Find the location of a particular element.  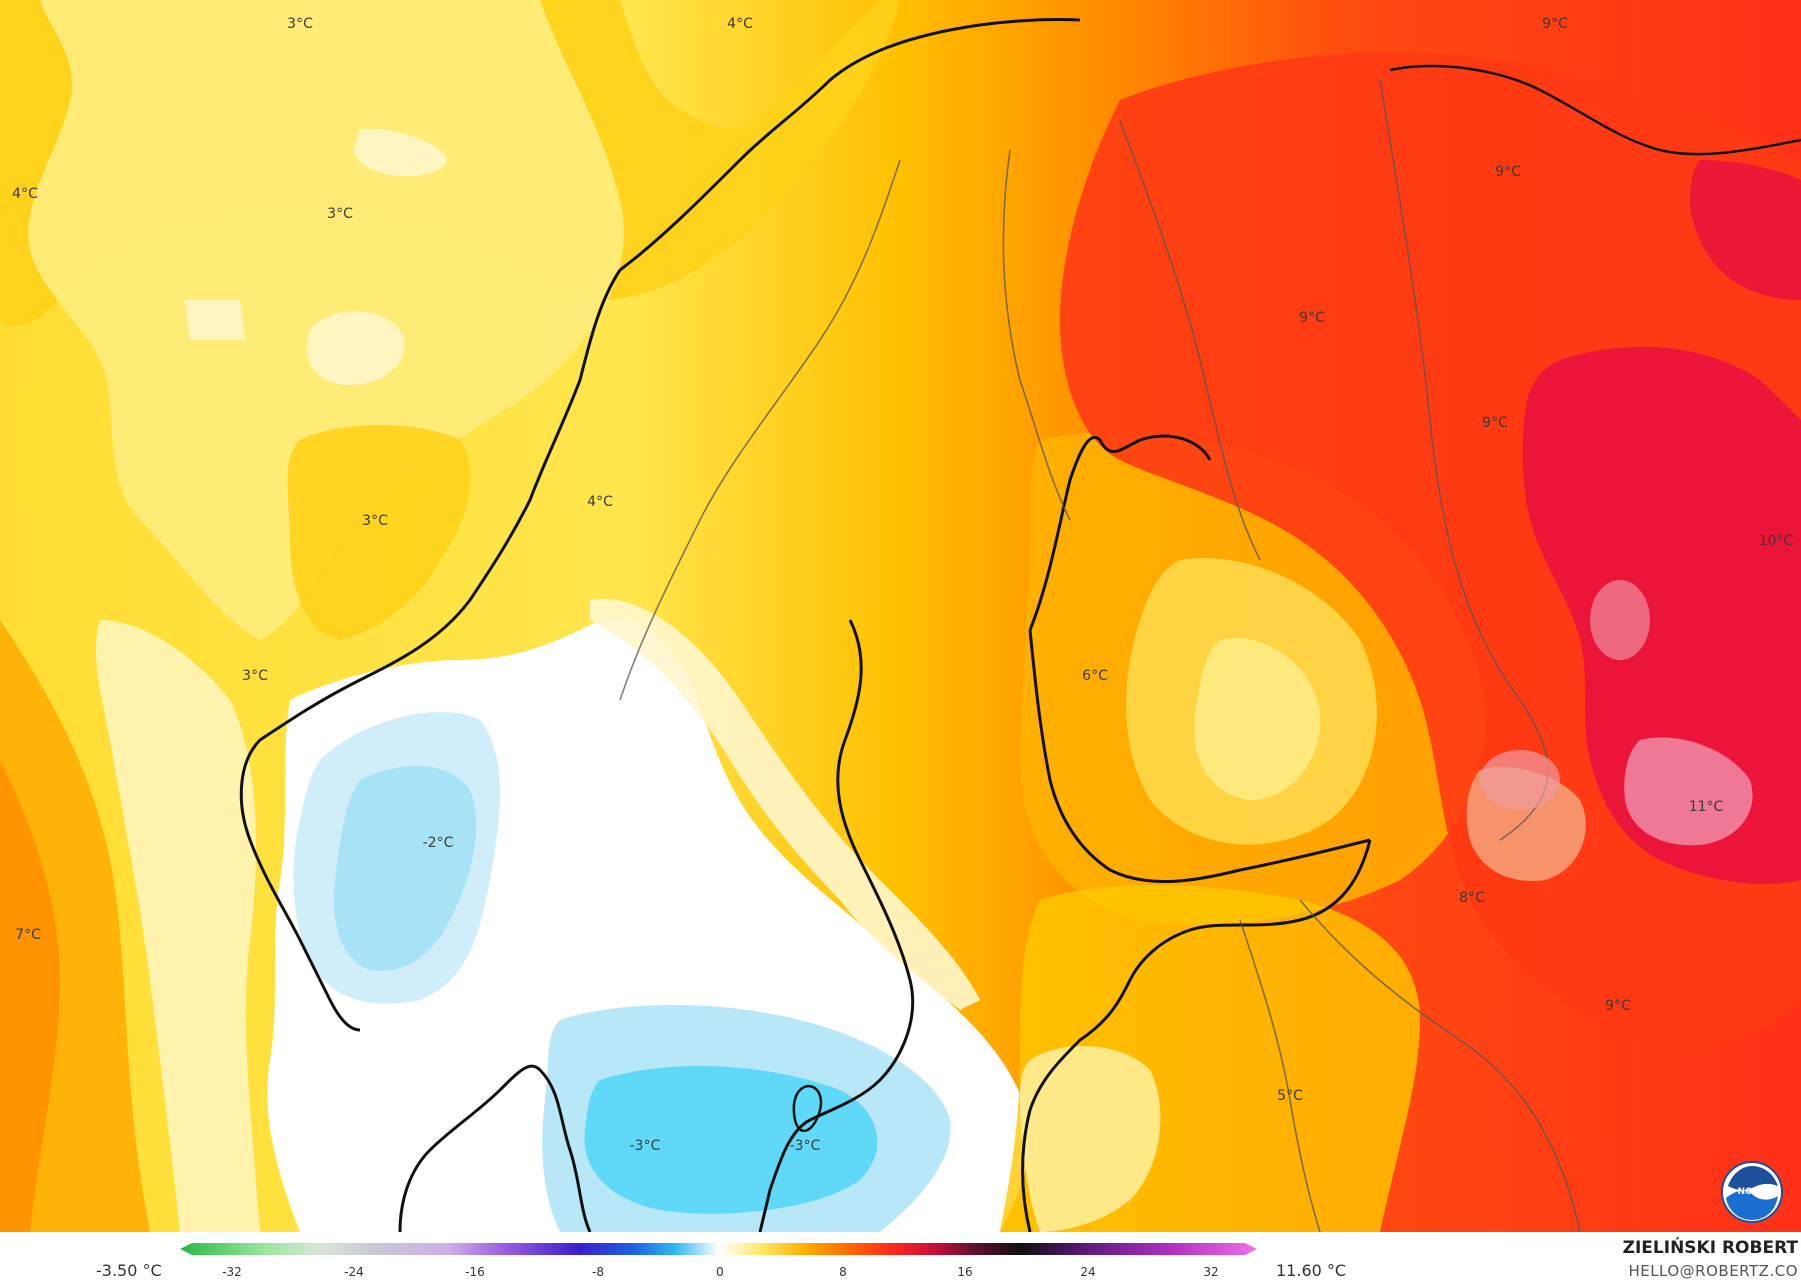

scale-tick: 16 is located at coordinates (964, 1272).